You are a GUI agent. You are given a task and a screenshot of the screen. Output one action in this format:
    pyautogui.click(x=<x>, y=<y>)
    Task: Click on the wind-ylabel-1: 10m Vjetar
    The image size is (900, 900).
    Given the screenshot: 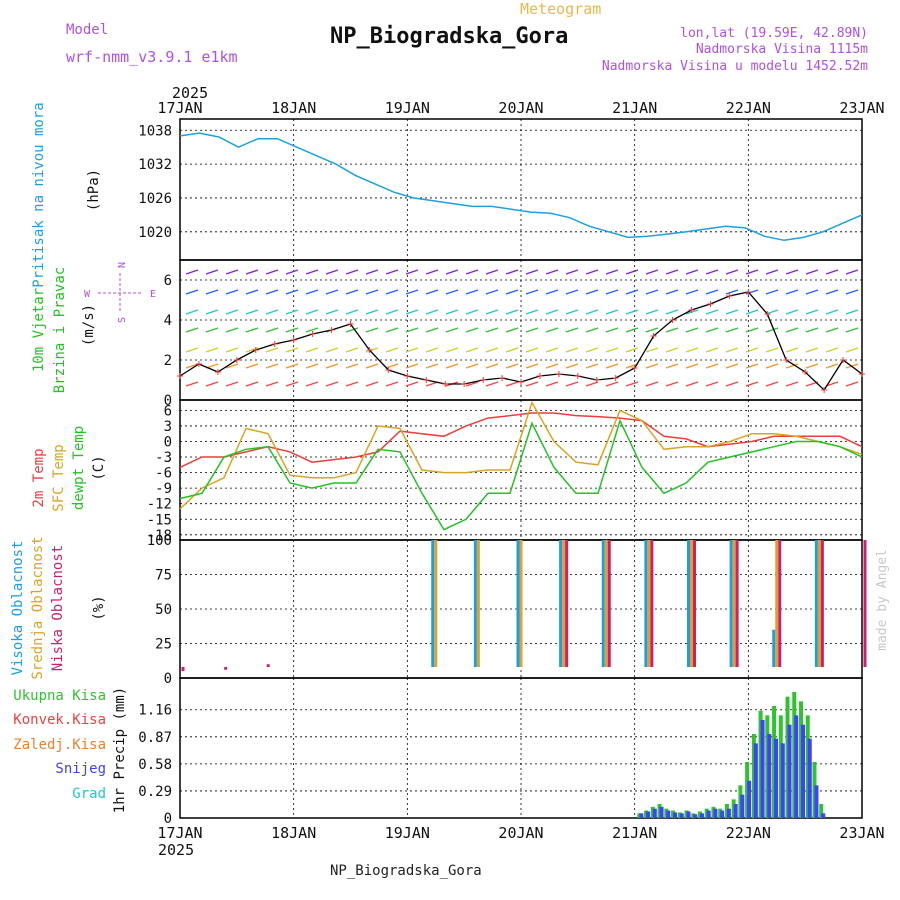 What is the action you would take?
    pyautogui.click(x=39, y=330)
    